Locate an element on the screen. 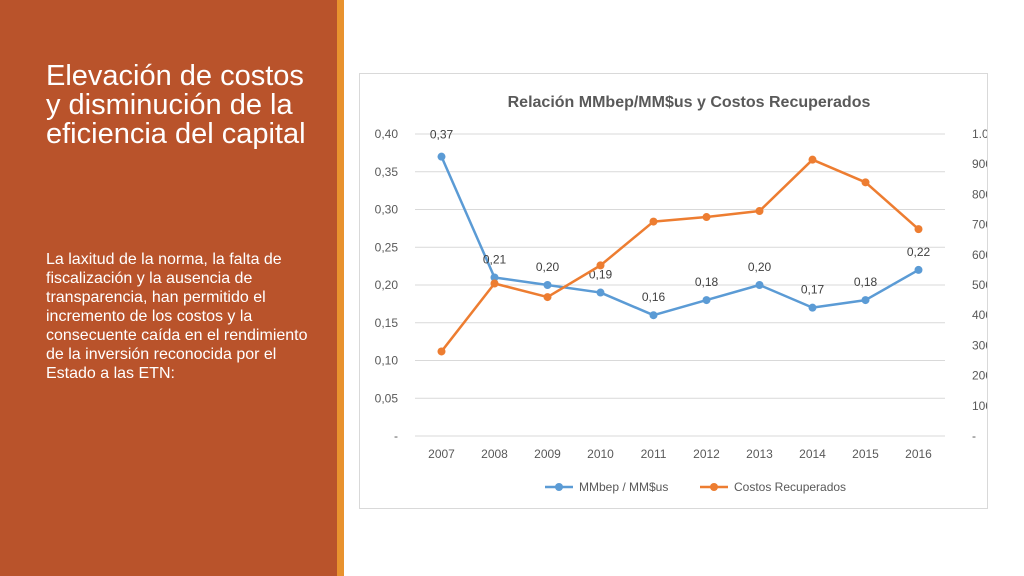 The width and height of the screenshot is (1024, 576). data-label: 0,16 is located at coordinates (654, 297).